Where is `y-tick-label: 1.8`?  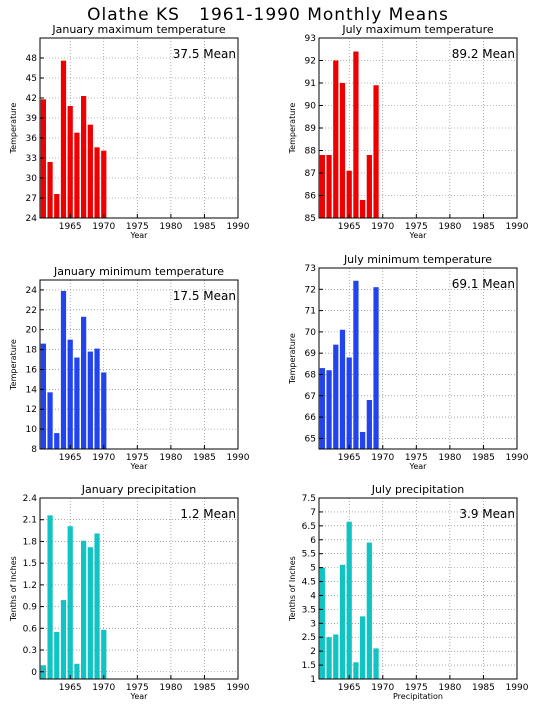 y-tick-label: 1.8 is located at coordinates (30, 542).